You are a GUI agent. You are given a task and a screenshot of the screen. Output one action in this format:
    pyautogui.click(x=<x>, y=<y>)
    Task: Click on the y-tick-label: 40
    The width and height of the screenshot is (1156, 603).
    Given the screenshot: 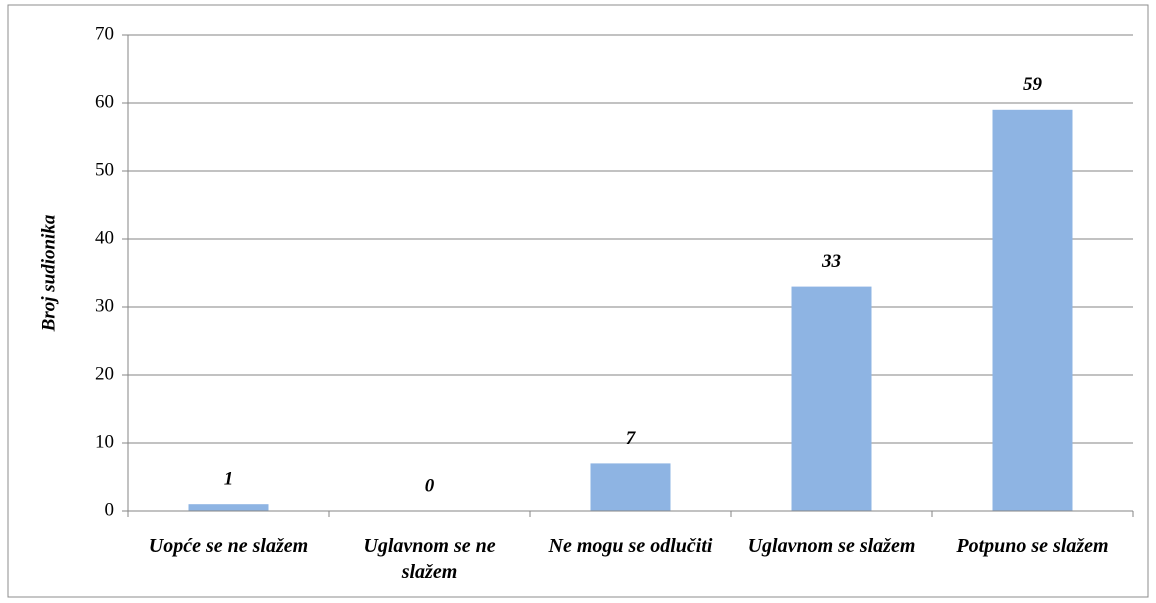 What is the action you would take?
    pyautogui.click(x=104, y=237)
    